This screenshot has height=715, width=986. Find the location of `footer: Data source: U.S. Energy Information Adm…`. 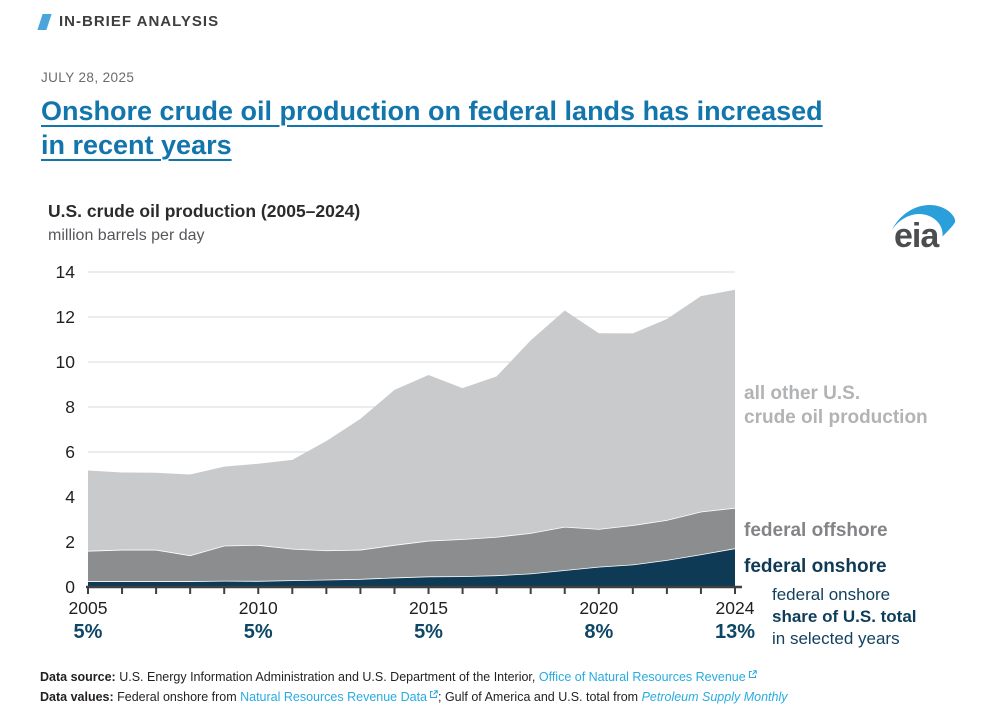

footer: Data source: U.S. Energy Information Adm… is located at coordinates (505, 687).